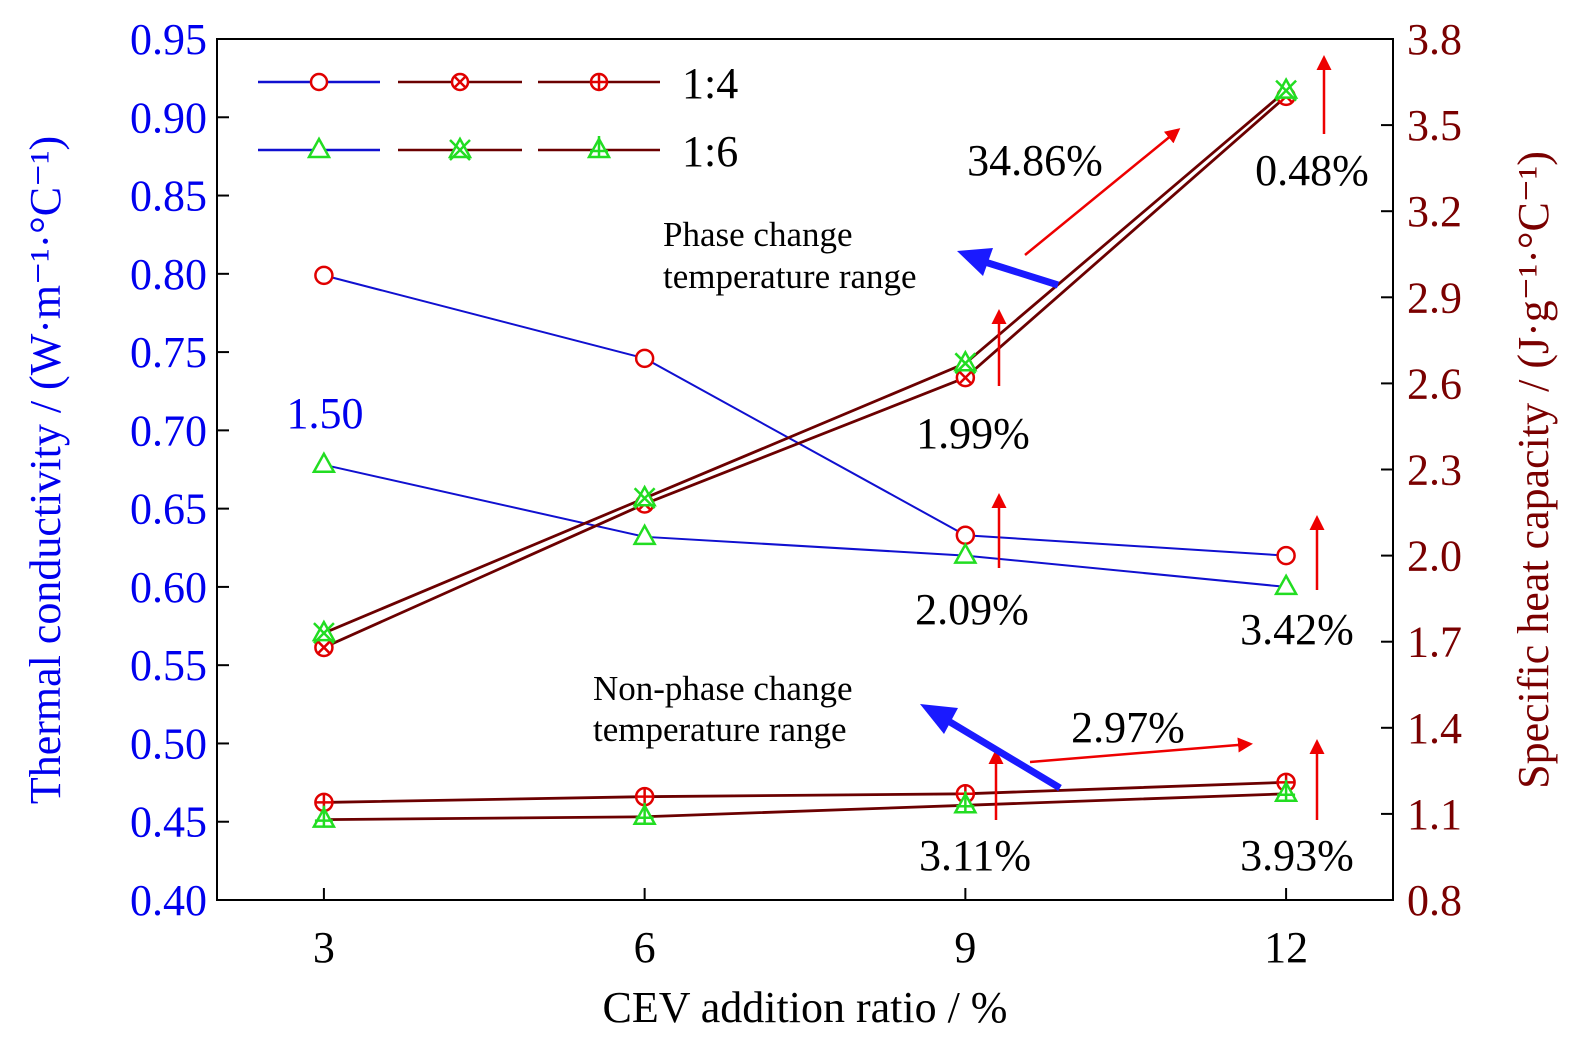 Image resolution: width=1575 pixels, height=1053 pixels. What do you see at coordinates (1434, 125) in the screenshot?
I see `right-axis-tick-label: 3.5` at bounding box center [1434, 125].